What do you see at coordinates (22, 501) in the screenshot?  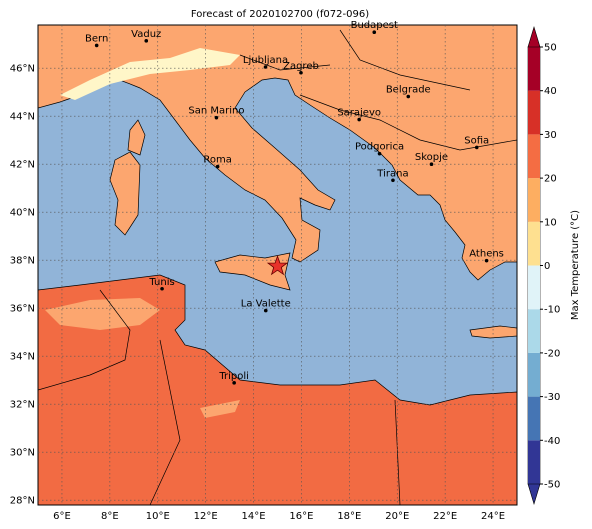 I see `lat-tick-label: 28°N` at bounding box center [22, 501].